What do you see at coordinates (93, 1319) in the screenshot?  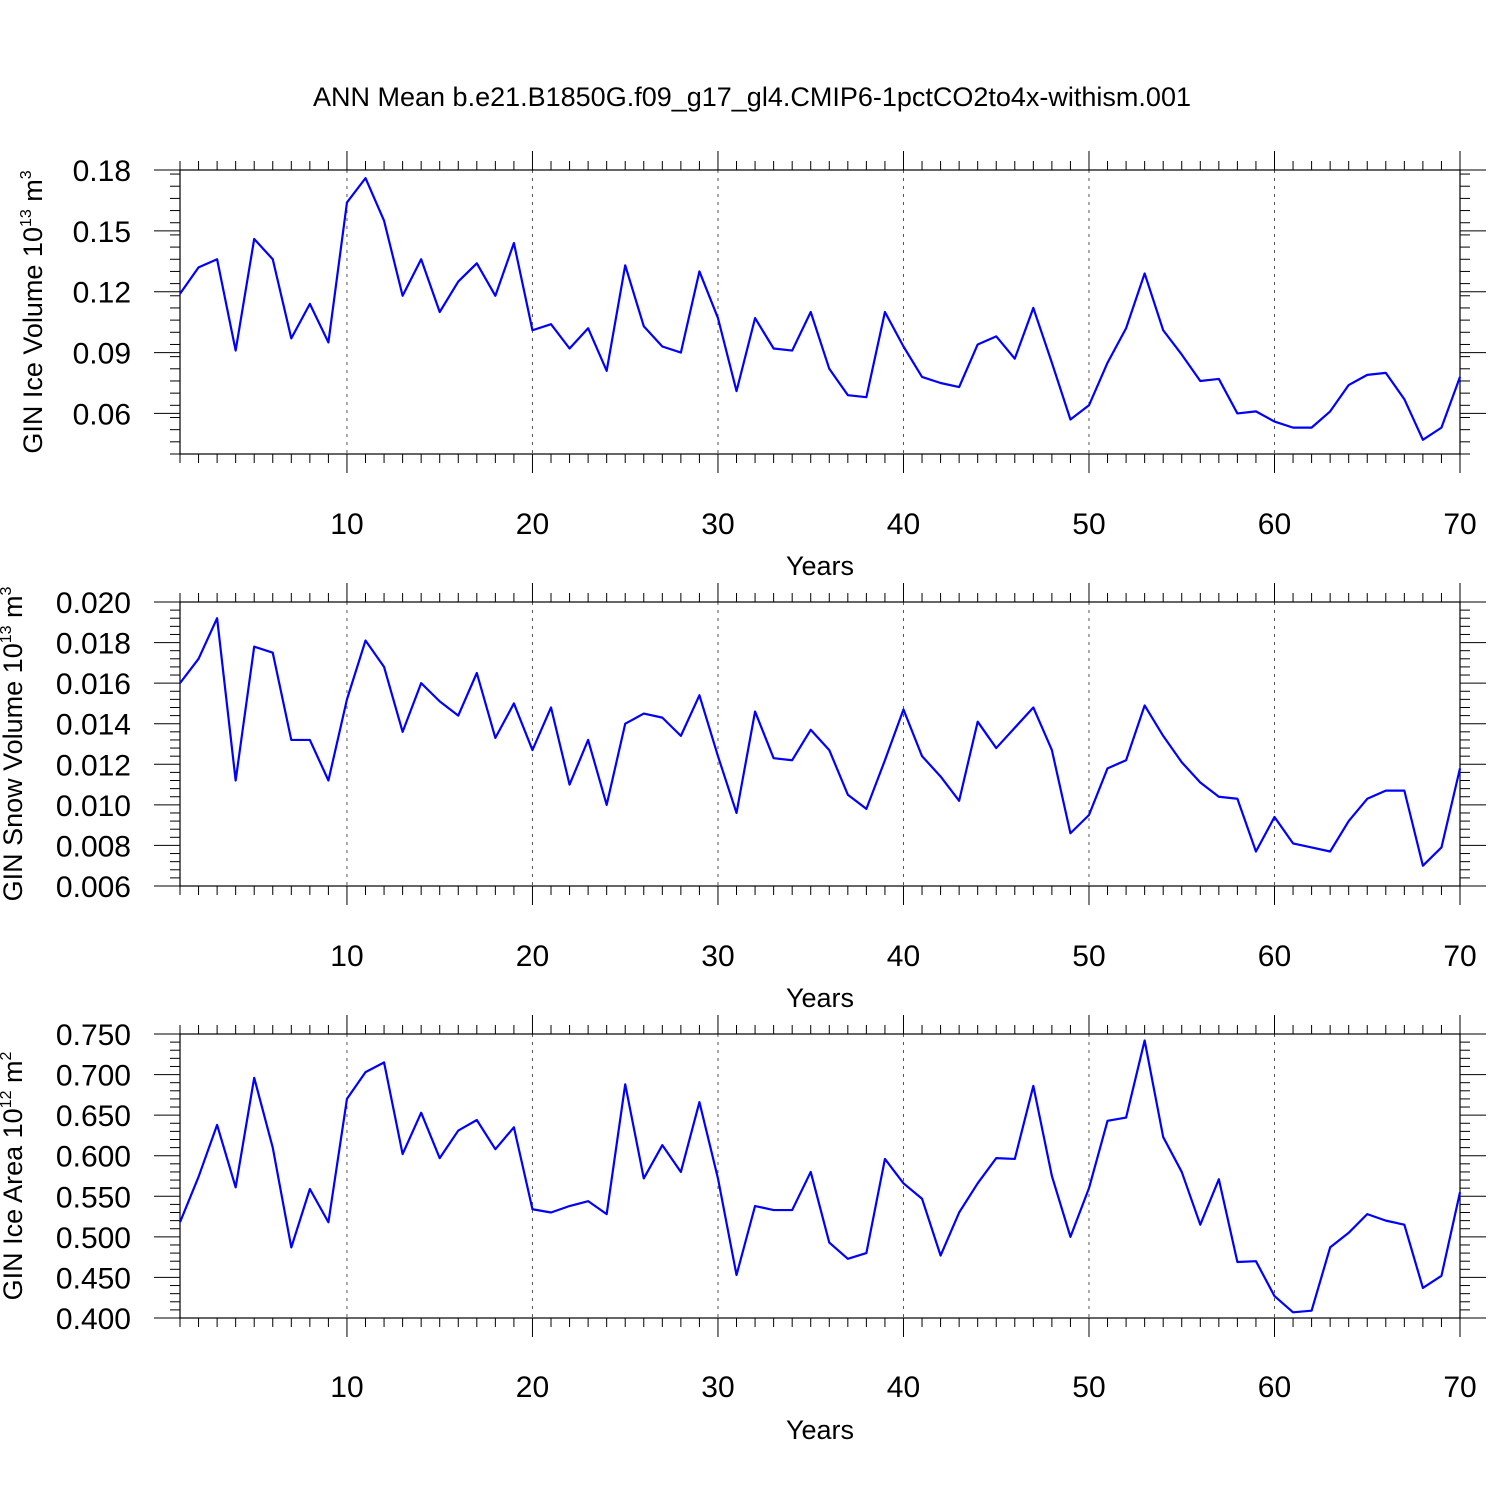 I see `y-tick-label: 0.400` at bounding box center [93, 1319].